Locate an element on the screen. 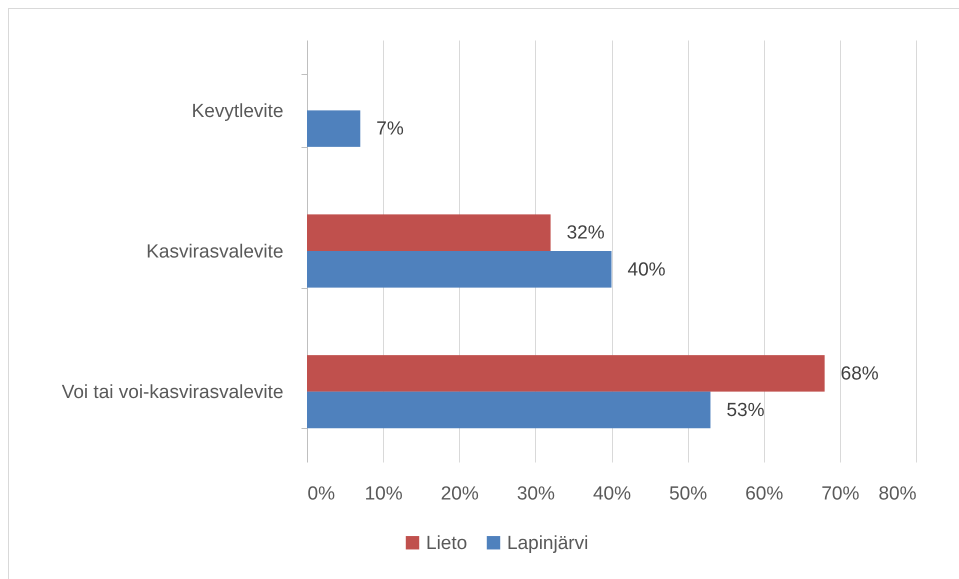 The image size is (959, 579). x-tick-label: 30% is located at coordinates (535, 494).